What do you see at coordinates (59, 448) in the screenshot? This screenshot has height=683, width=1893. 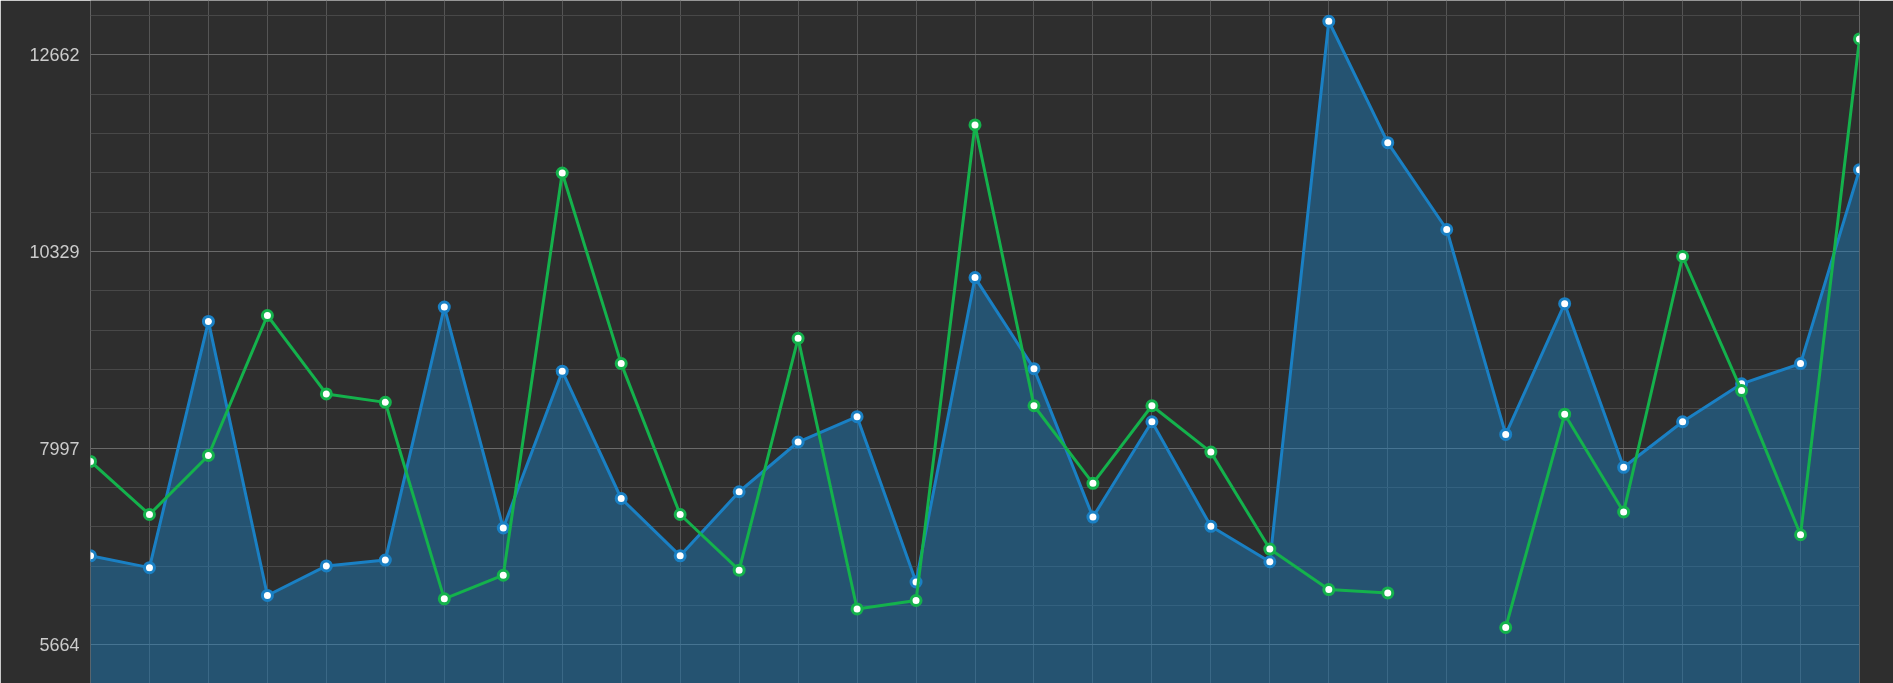 I see `y-tick-label: 7997` at bounding box center [59, 448].